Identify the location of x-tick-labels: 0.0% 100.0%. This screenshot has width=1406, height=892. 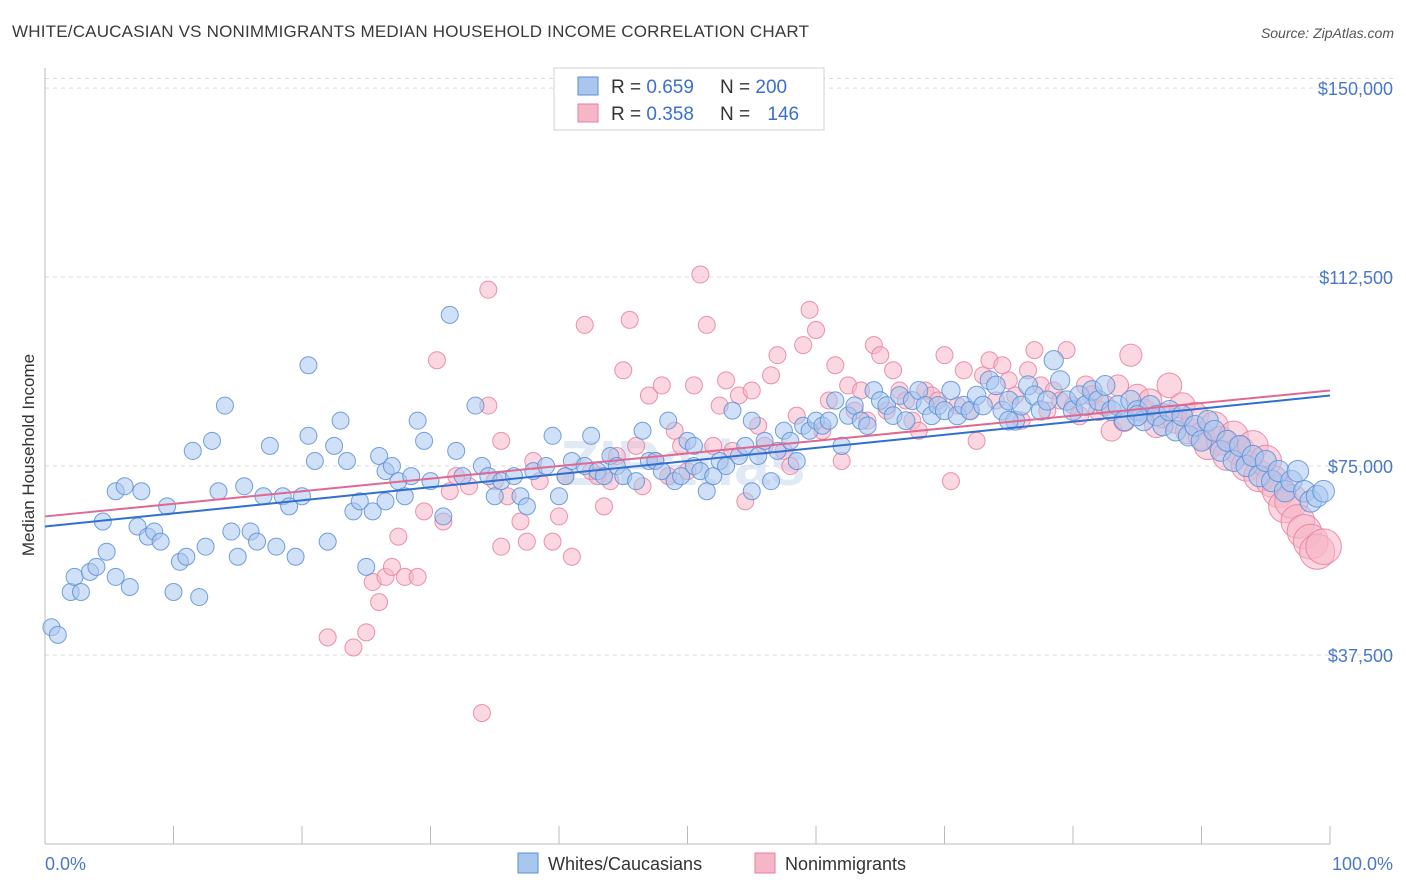
(719, 864).